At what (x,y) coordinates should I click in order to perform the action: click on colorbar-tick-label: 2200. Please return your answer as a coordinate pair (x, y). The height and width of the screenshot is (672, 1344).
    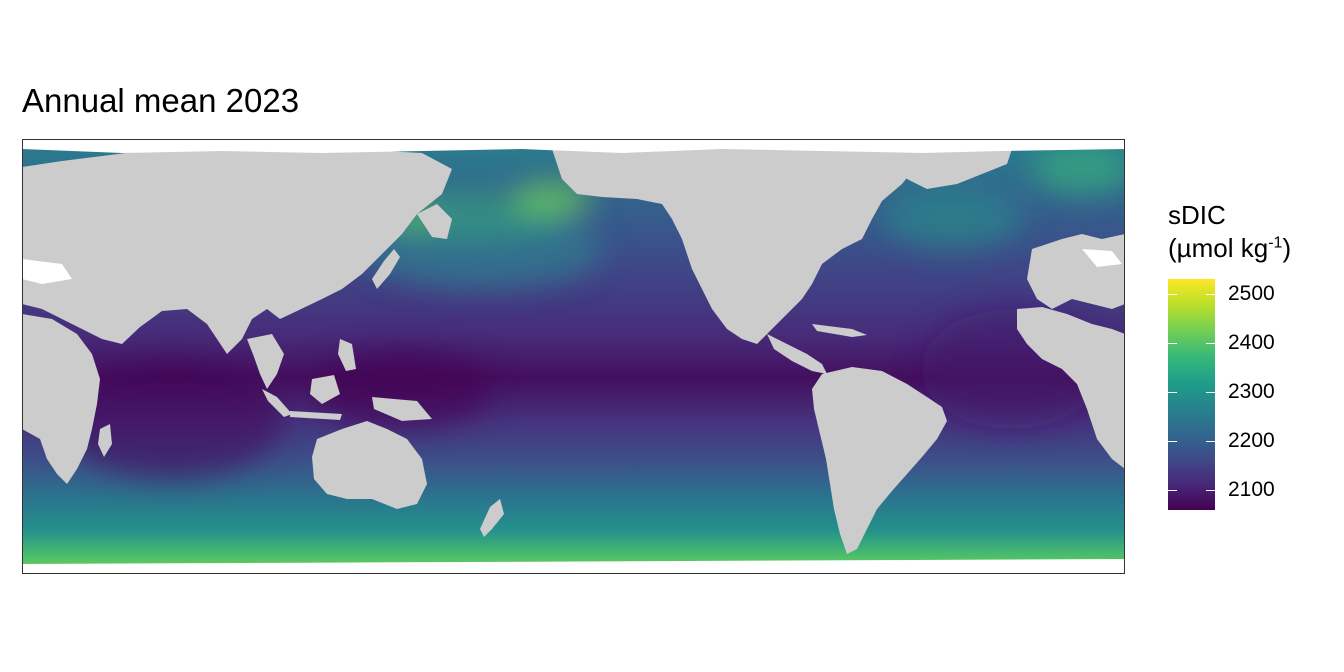
    Looking at the image, I should click on (1251, 440).